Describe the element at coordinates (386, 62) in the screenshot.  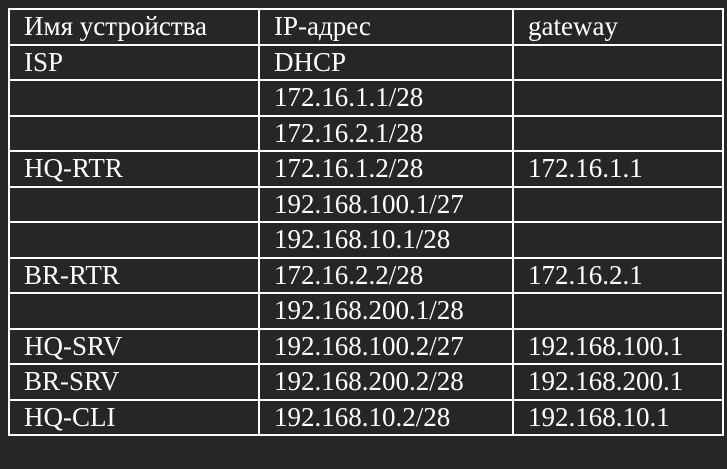
I see `ip-address-cell: DHCP` at that location.